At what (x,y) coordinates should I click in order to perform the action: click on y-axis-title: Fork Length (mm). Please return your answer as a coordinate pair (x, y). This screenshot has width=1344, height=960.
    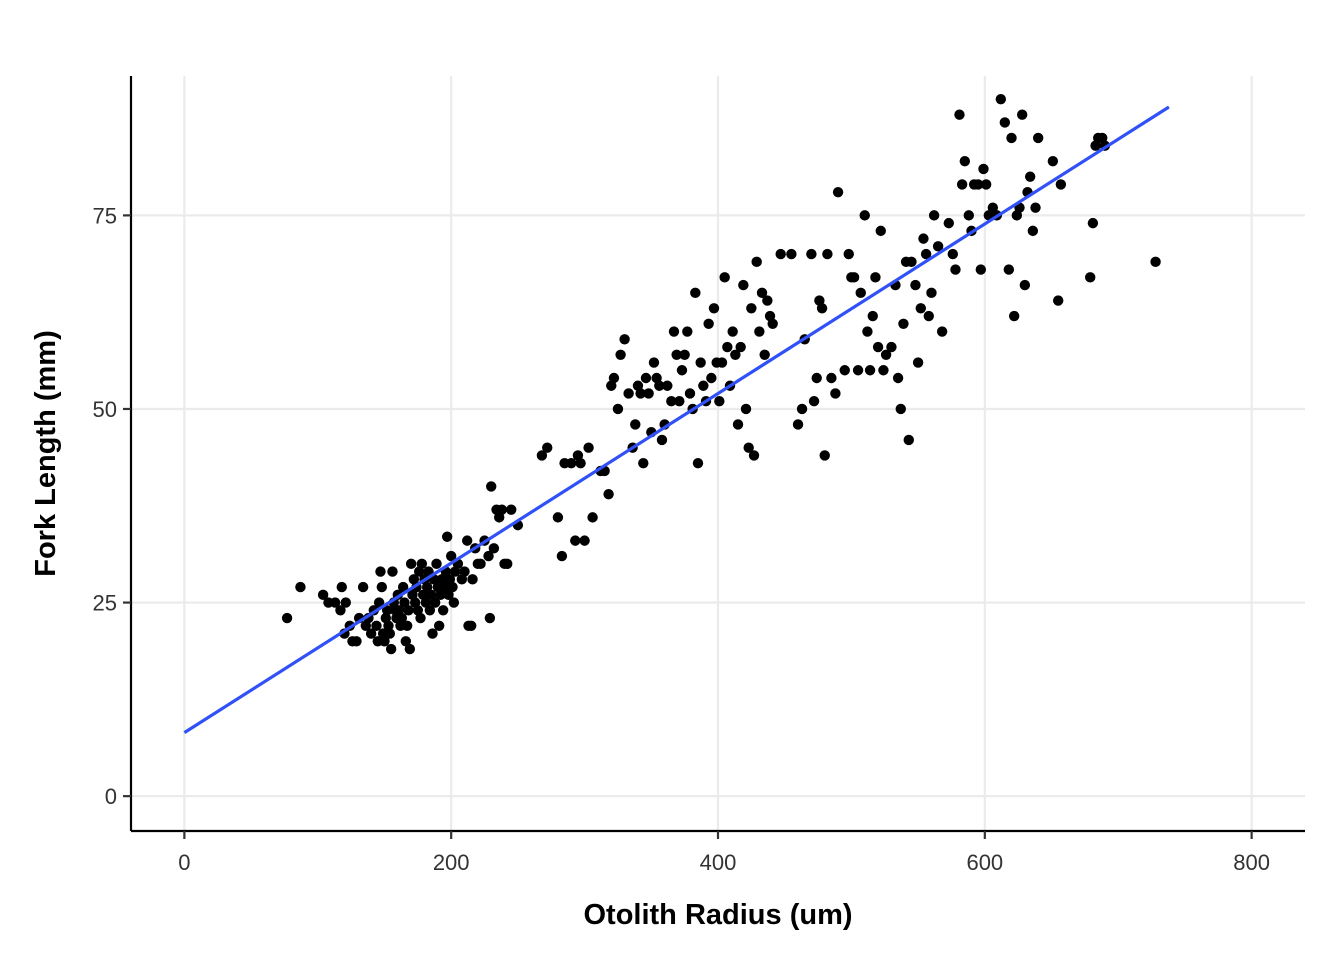
    Looking at the image, I should click on (46, 453).